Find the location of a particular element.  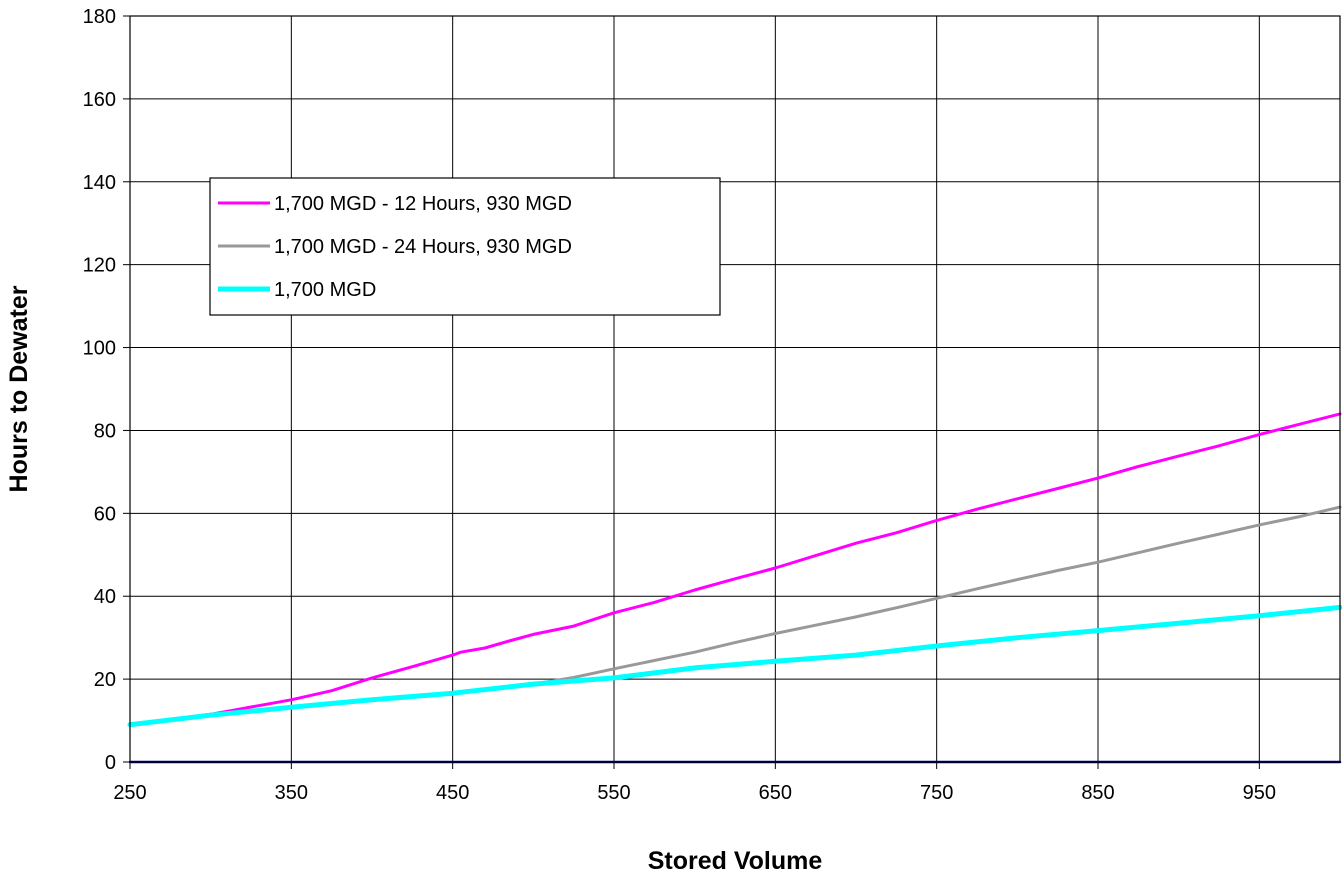

legend-label: 1,700 MGD - 12 Hours, 930 MGD is located at coordinates (423, 204).